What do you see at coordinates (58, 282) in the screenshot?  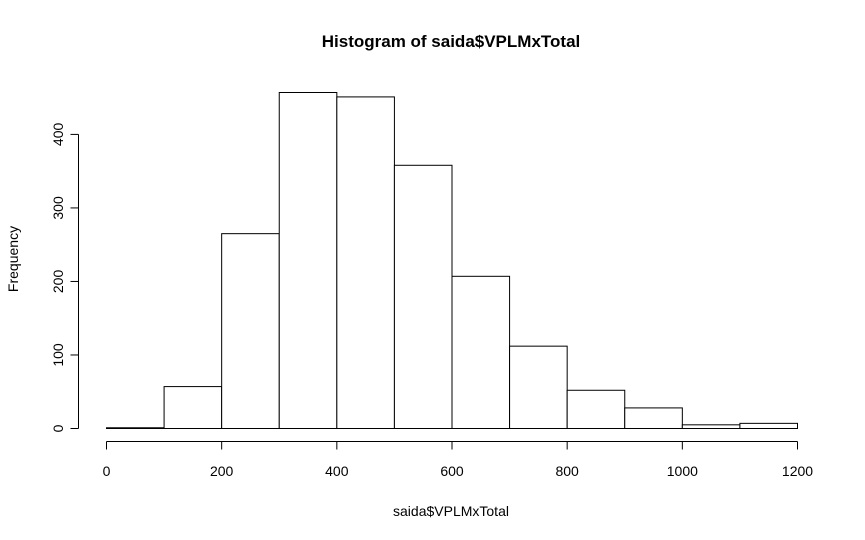 I see `y-tick-label-2: 200` at bounding box center [58, 282].